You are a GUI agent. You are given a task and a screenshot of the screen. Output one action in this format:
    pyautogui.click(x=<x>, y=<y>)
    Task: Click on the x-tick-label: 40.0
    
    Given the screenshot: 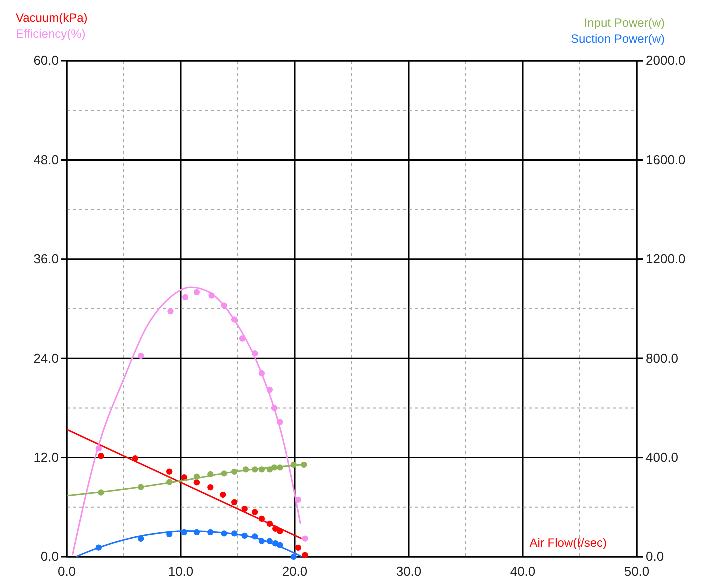 What is the action you would take?
    pyautogui.click(x=523, y=572)
    